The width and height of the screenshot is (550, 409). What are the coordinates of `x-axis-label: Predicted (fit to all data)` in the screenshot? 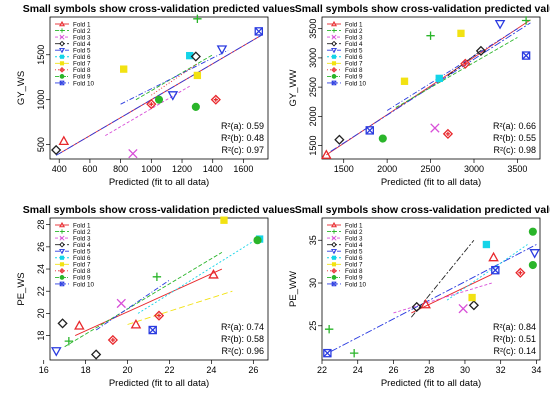 It's located at (431, 383).